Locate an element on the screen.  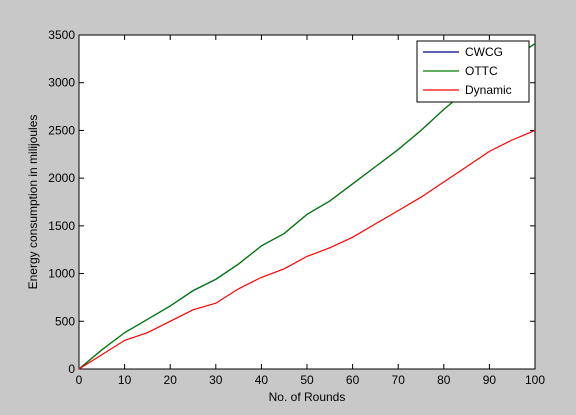
x-tick-label: 80 is located at coordinates (444, 380).